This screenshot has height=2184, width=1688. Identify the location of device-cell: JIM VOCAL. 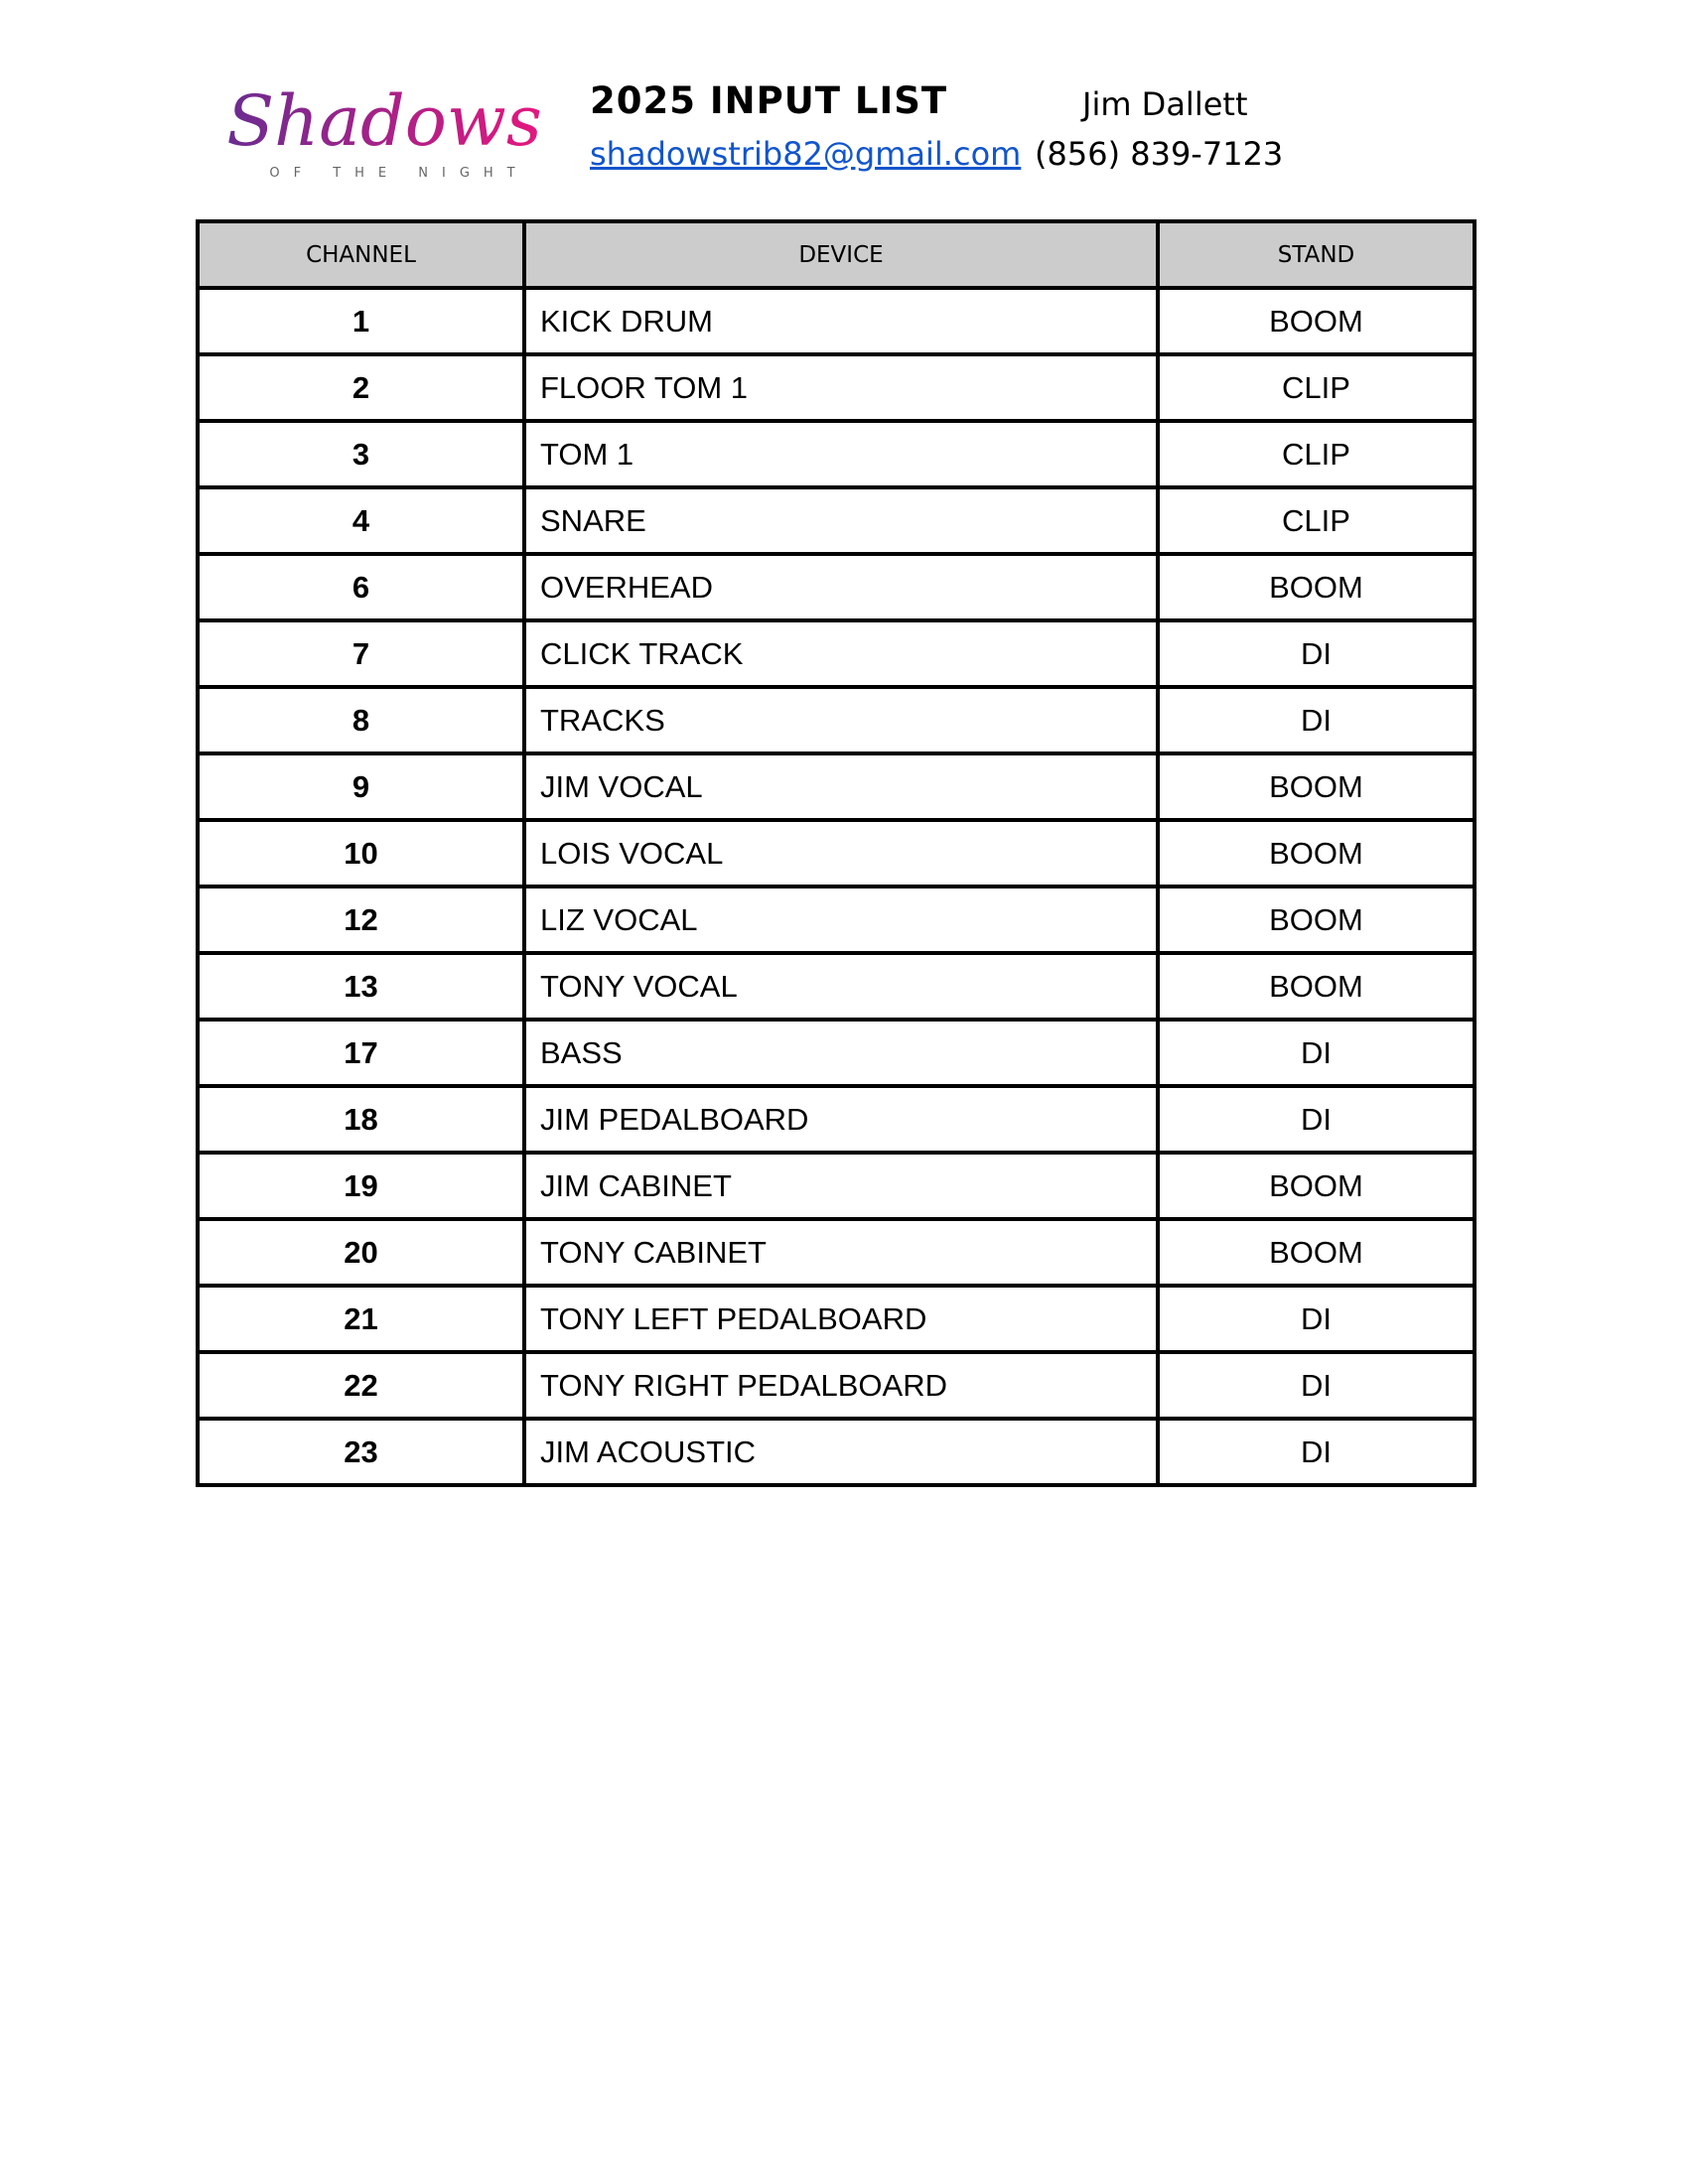
(841, 786).